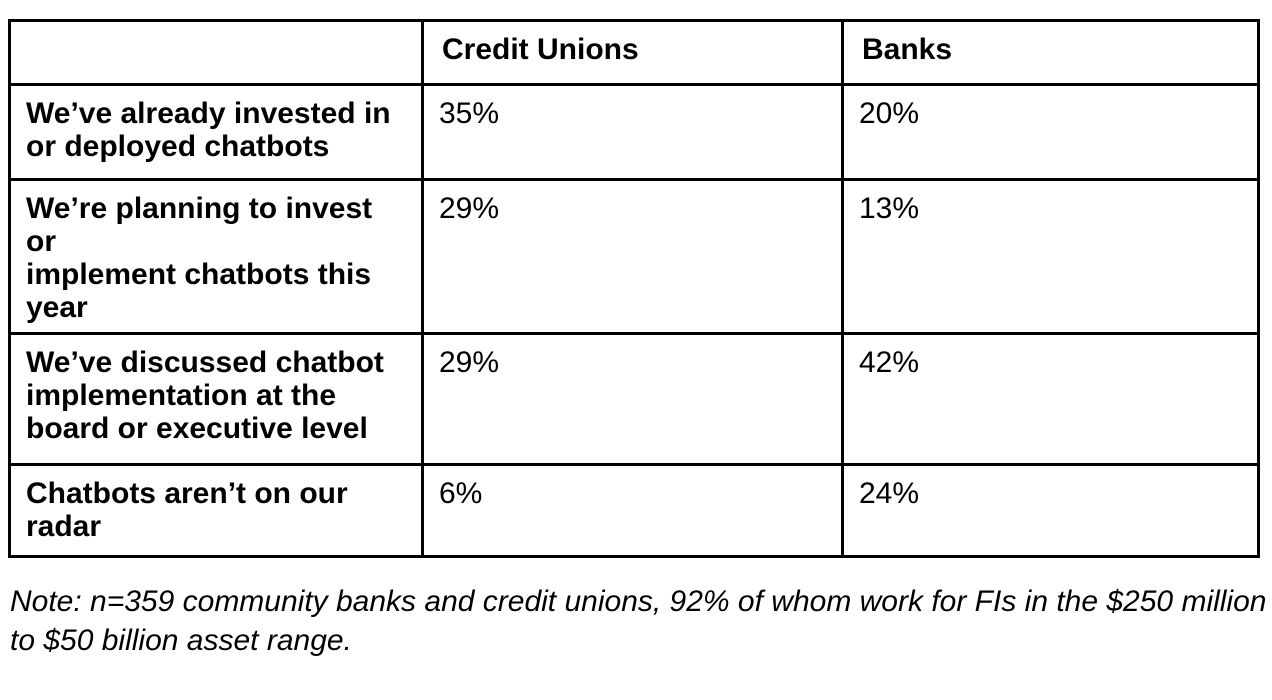 This screenshot has height=700, width=1272. I want to click on value-not-on-radar-credit-unions: 6%, so click(632, 510).